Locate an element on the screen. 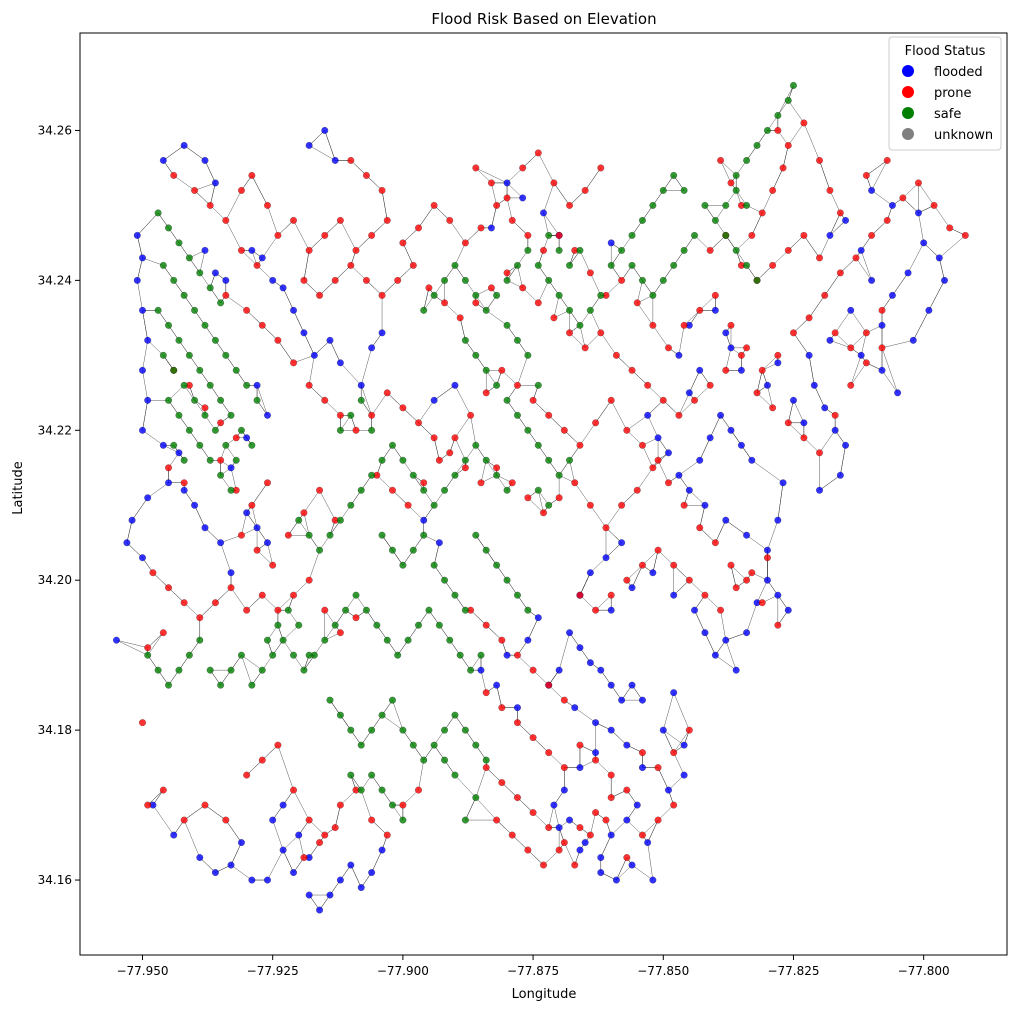  x-tick-label: −77.900 is located at coordinates (403, 971).